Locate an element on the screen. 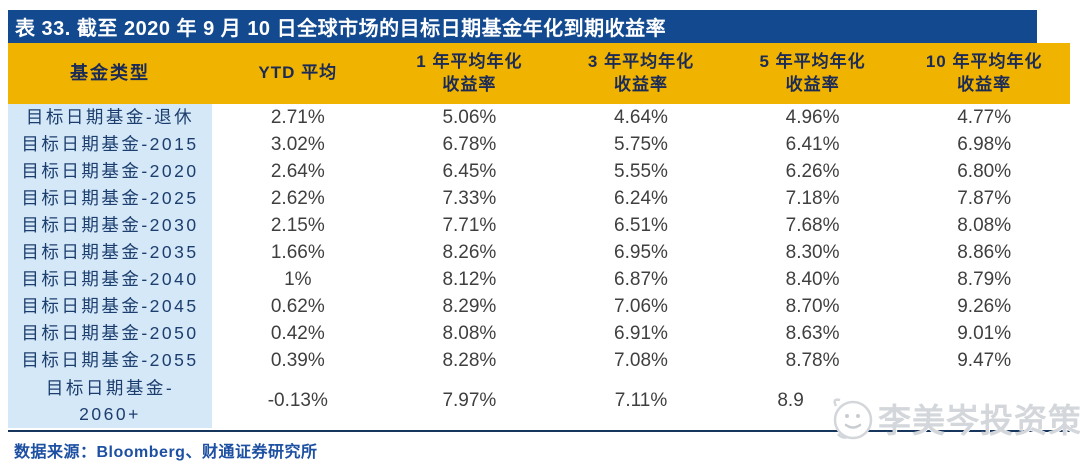  return-1y-cell: 6.45% is located at coordinates (469, 171).